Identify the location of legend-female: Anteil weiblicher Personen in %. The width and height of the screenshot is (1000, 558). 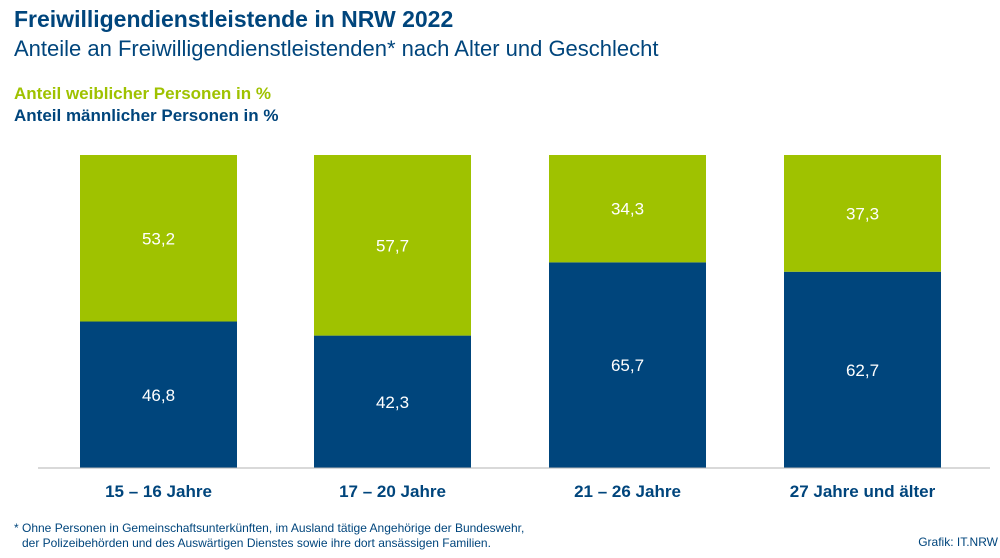
(142, 93).